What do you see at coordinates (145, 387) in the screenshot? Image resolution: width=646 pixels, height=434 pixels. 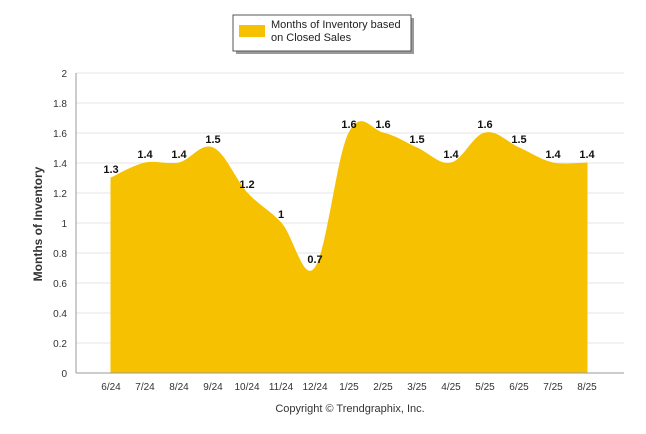 I see `x-tick-label: 7/24` at bounding box center [145, 387].